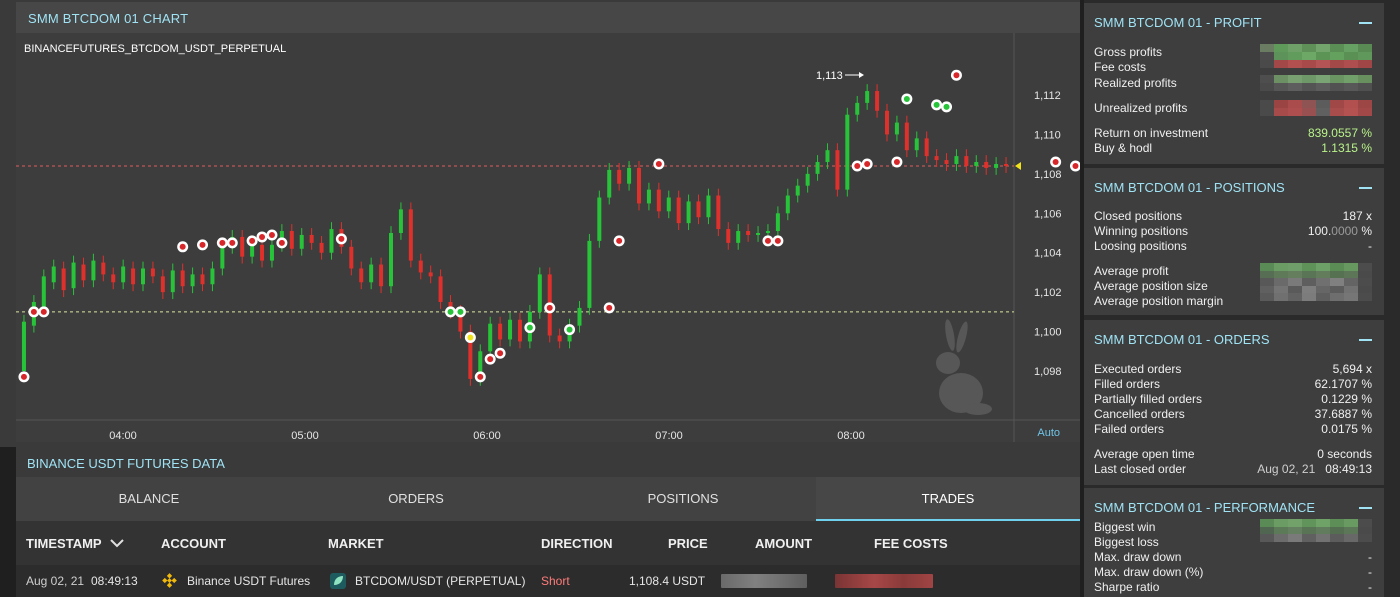  I want to click on data-panel-title: BINANCE USDT FUTURES DATA, so click(126, 463).